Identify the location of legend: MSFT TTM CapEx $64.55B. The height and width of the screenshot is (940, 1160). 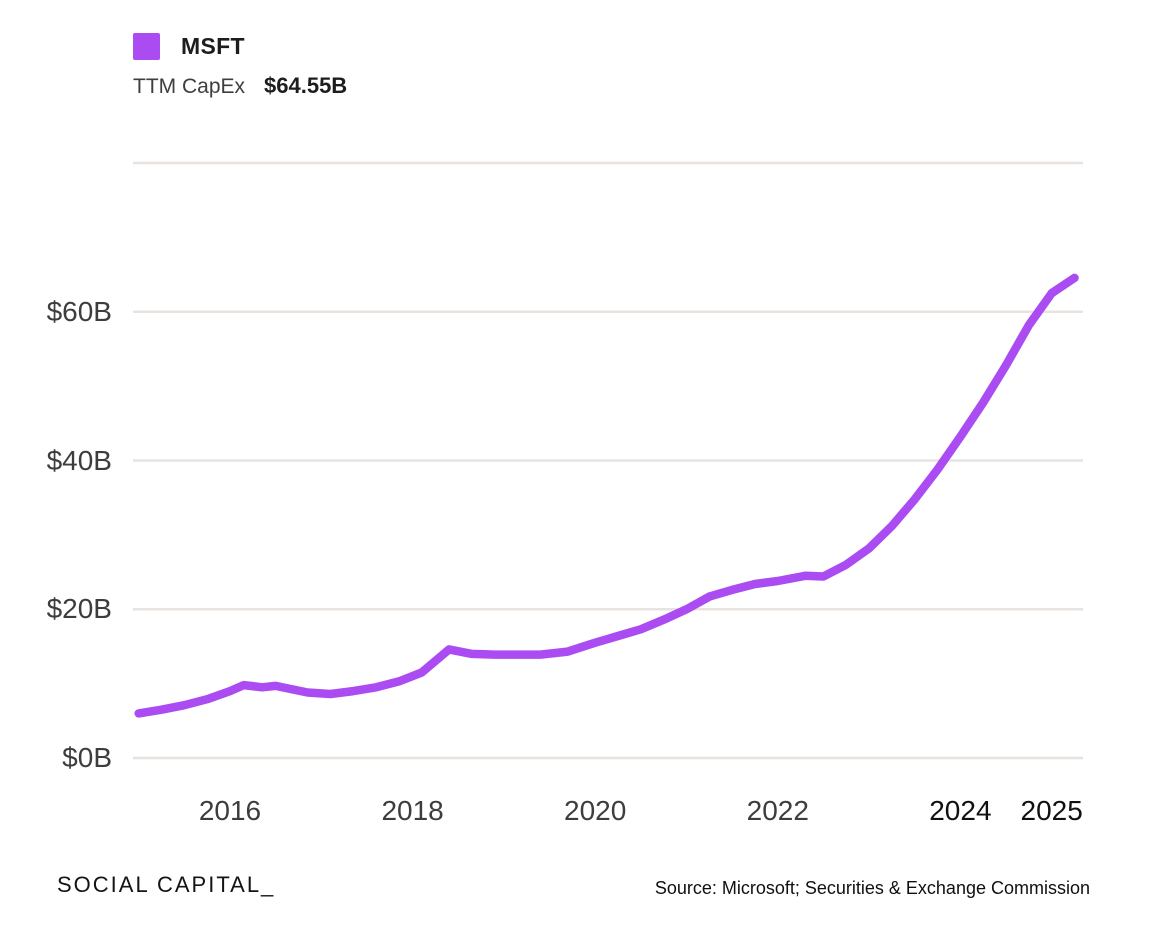
(240, 65).